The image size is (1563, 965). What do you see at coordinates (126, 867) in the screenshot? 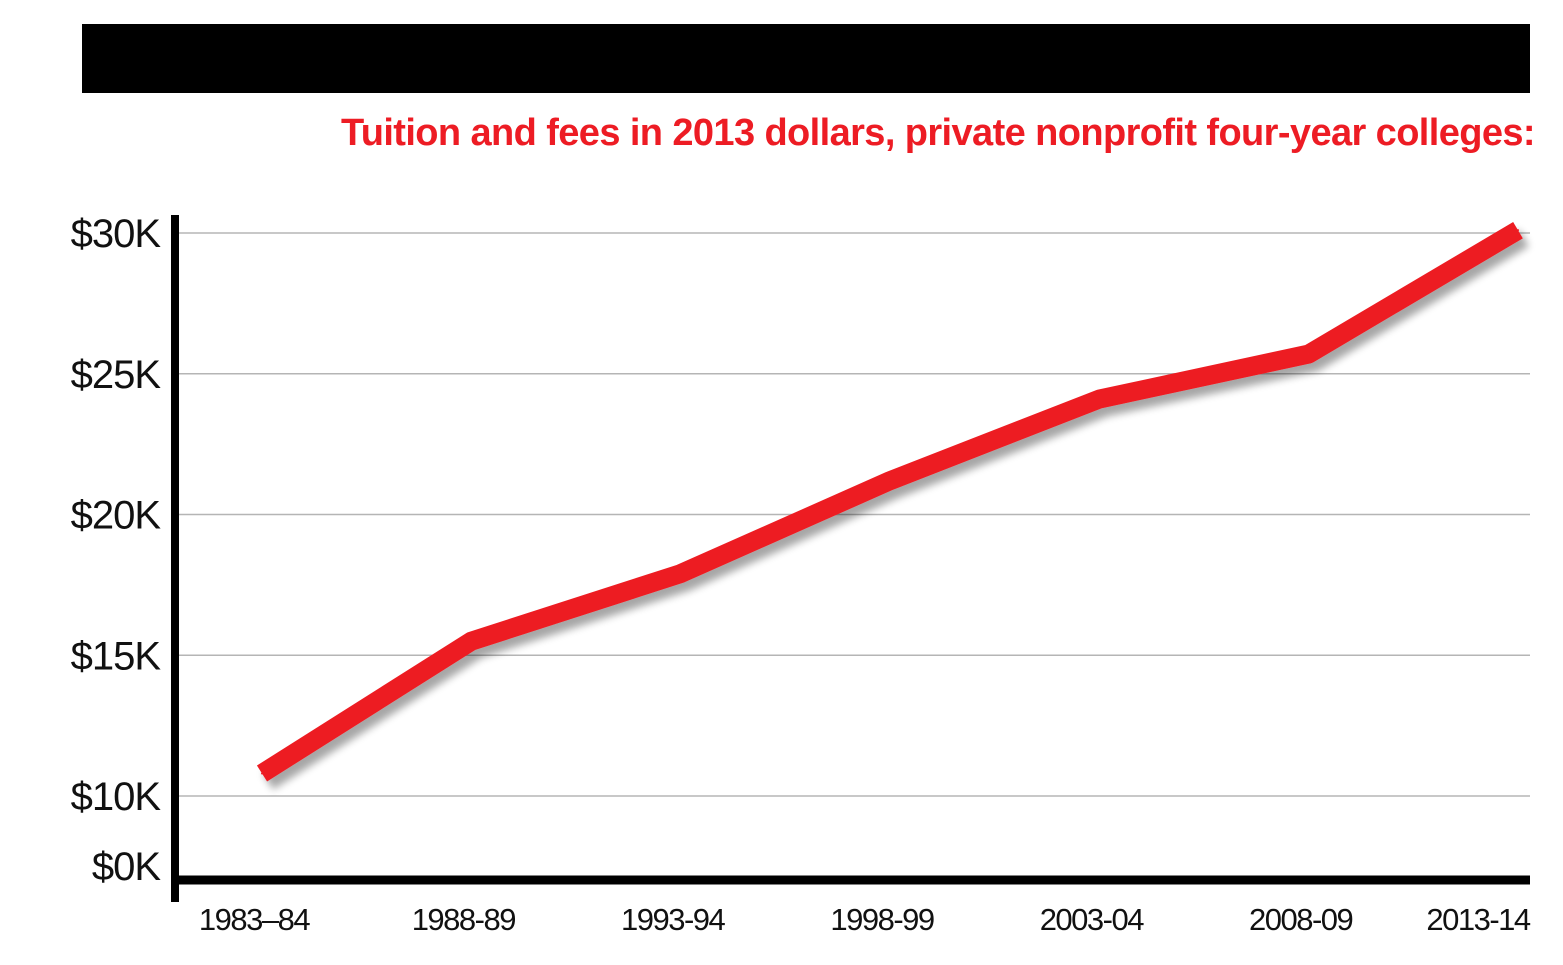
I see `y-tick-label: $0K` at bounding box center [126, 867].